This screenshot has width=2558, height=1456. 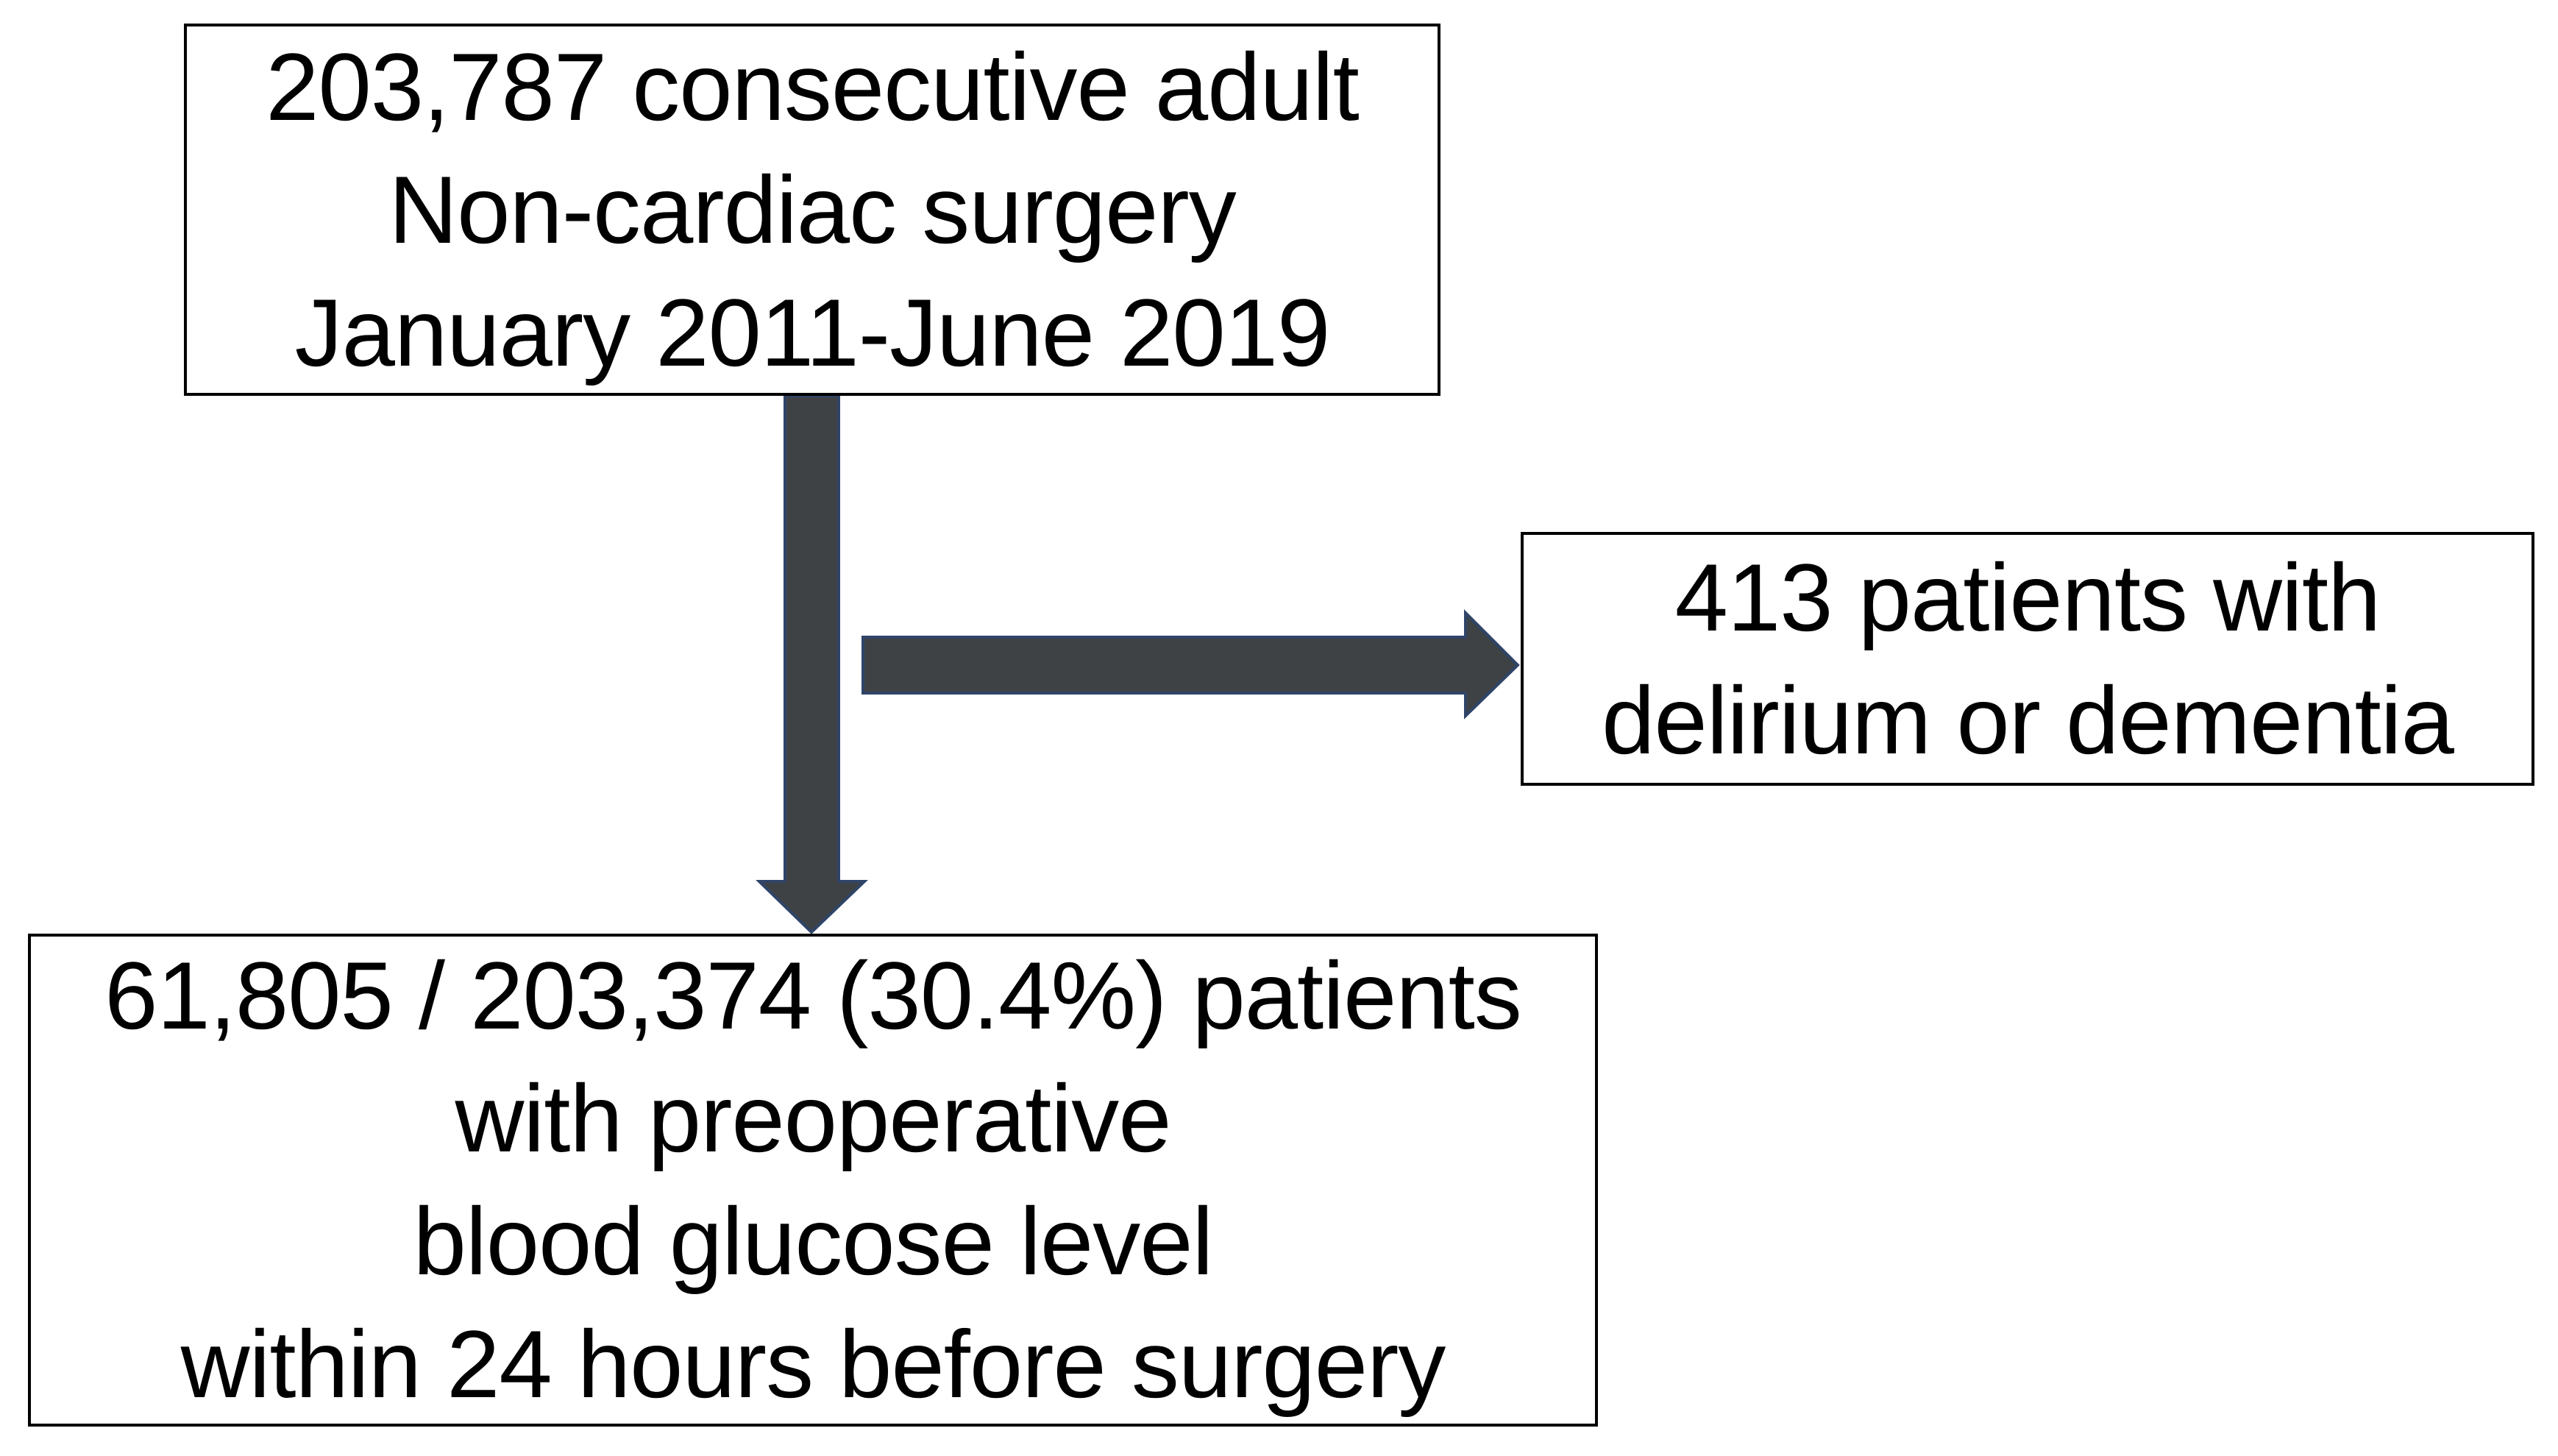 What do you see at coordinates (2028, 720) in the screenshot?
I see `excluded-line: delirium or dementia` at bounding box center [2028, 720].